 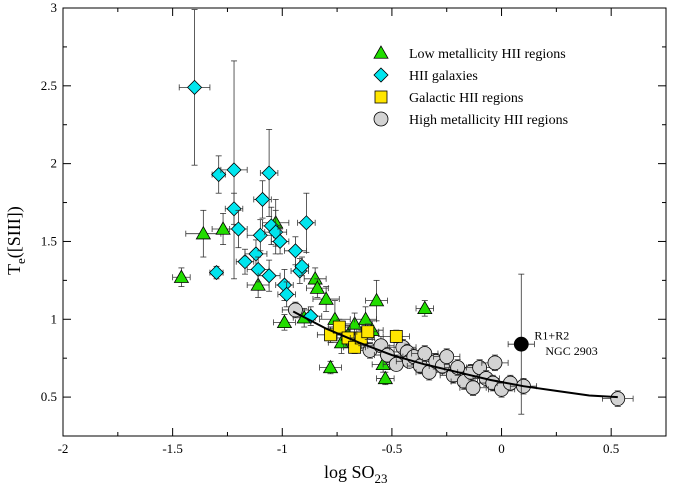 I want to click on x-axis-label: log SO23, so click(x=356, y=474).